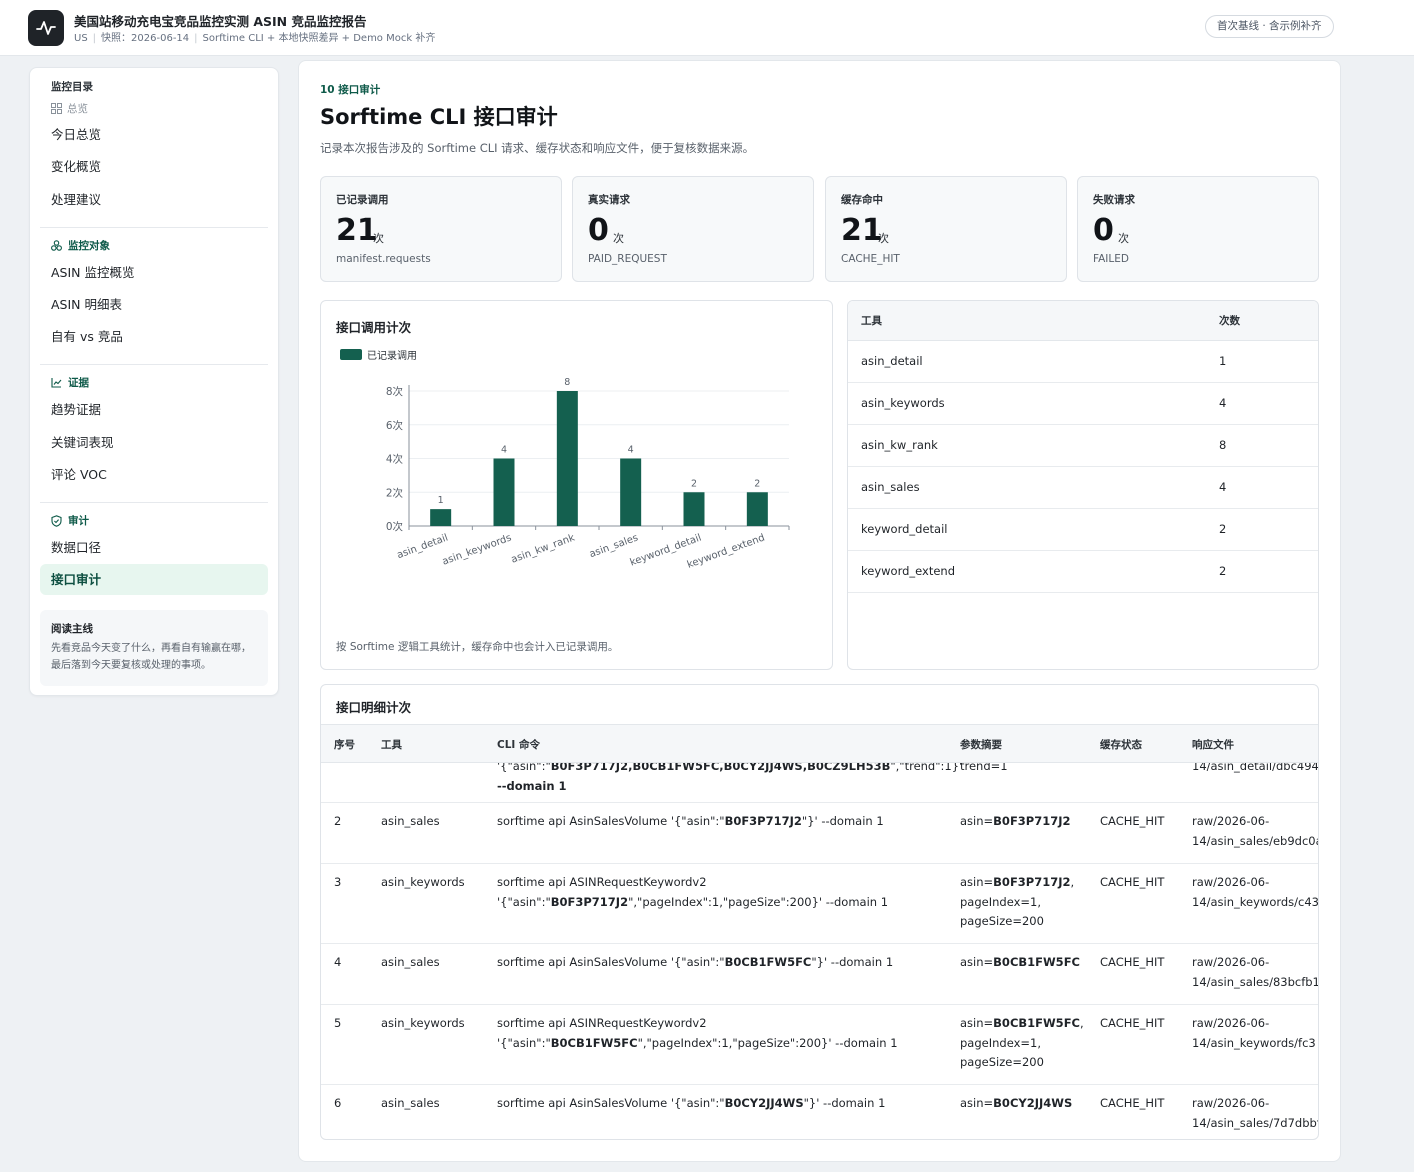 This screenshot has height=1172, width=1414. Describe the element at coordinates (80, 245) in the screenshot. I see `nav-group-targets: 监控对象` at that location.